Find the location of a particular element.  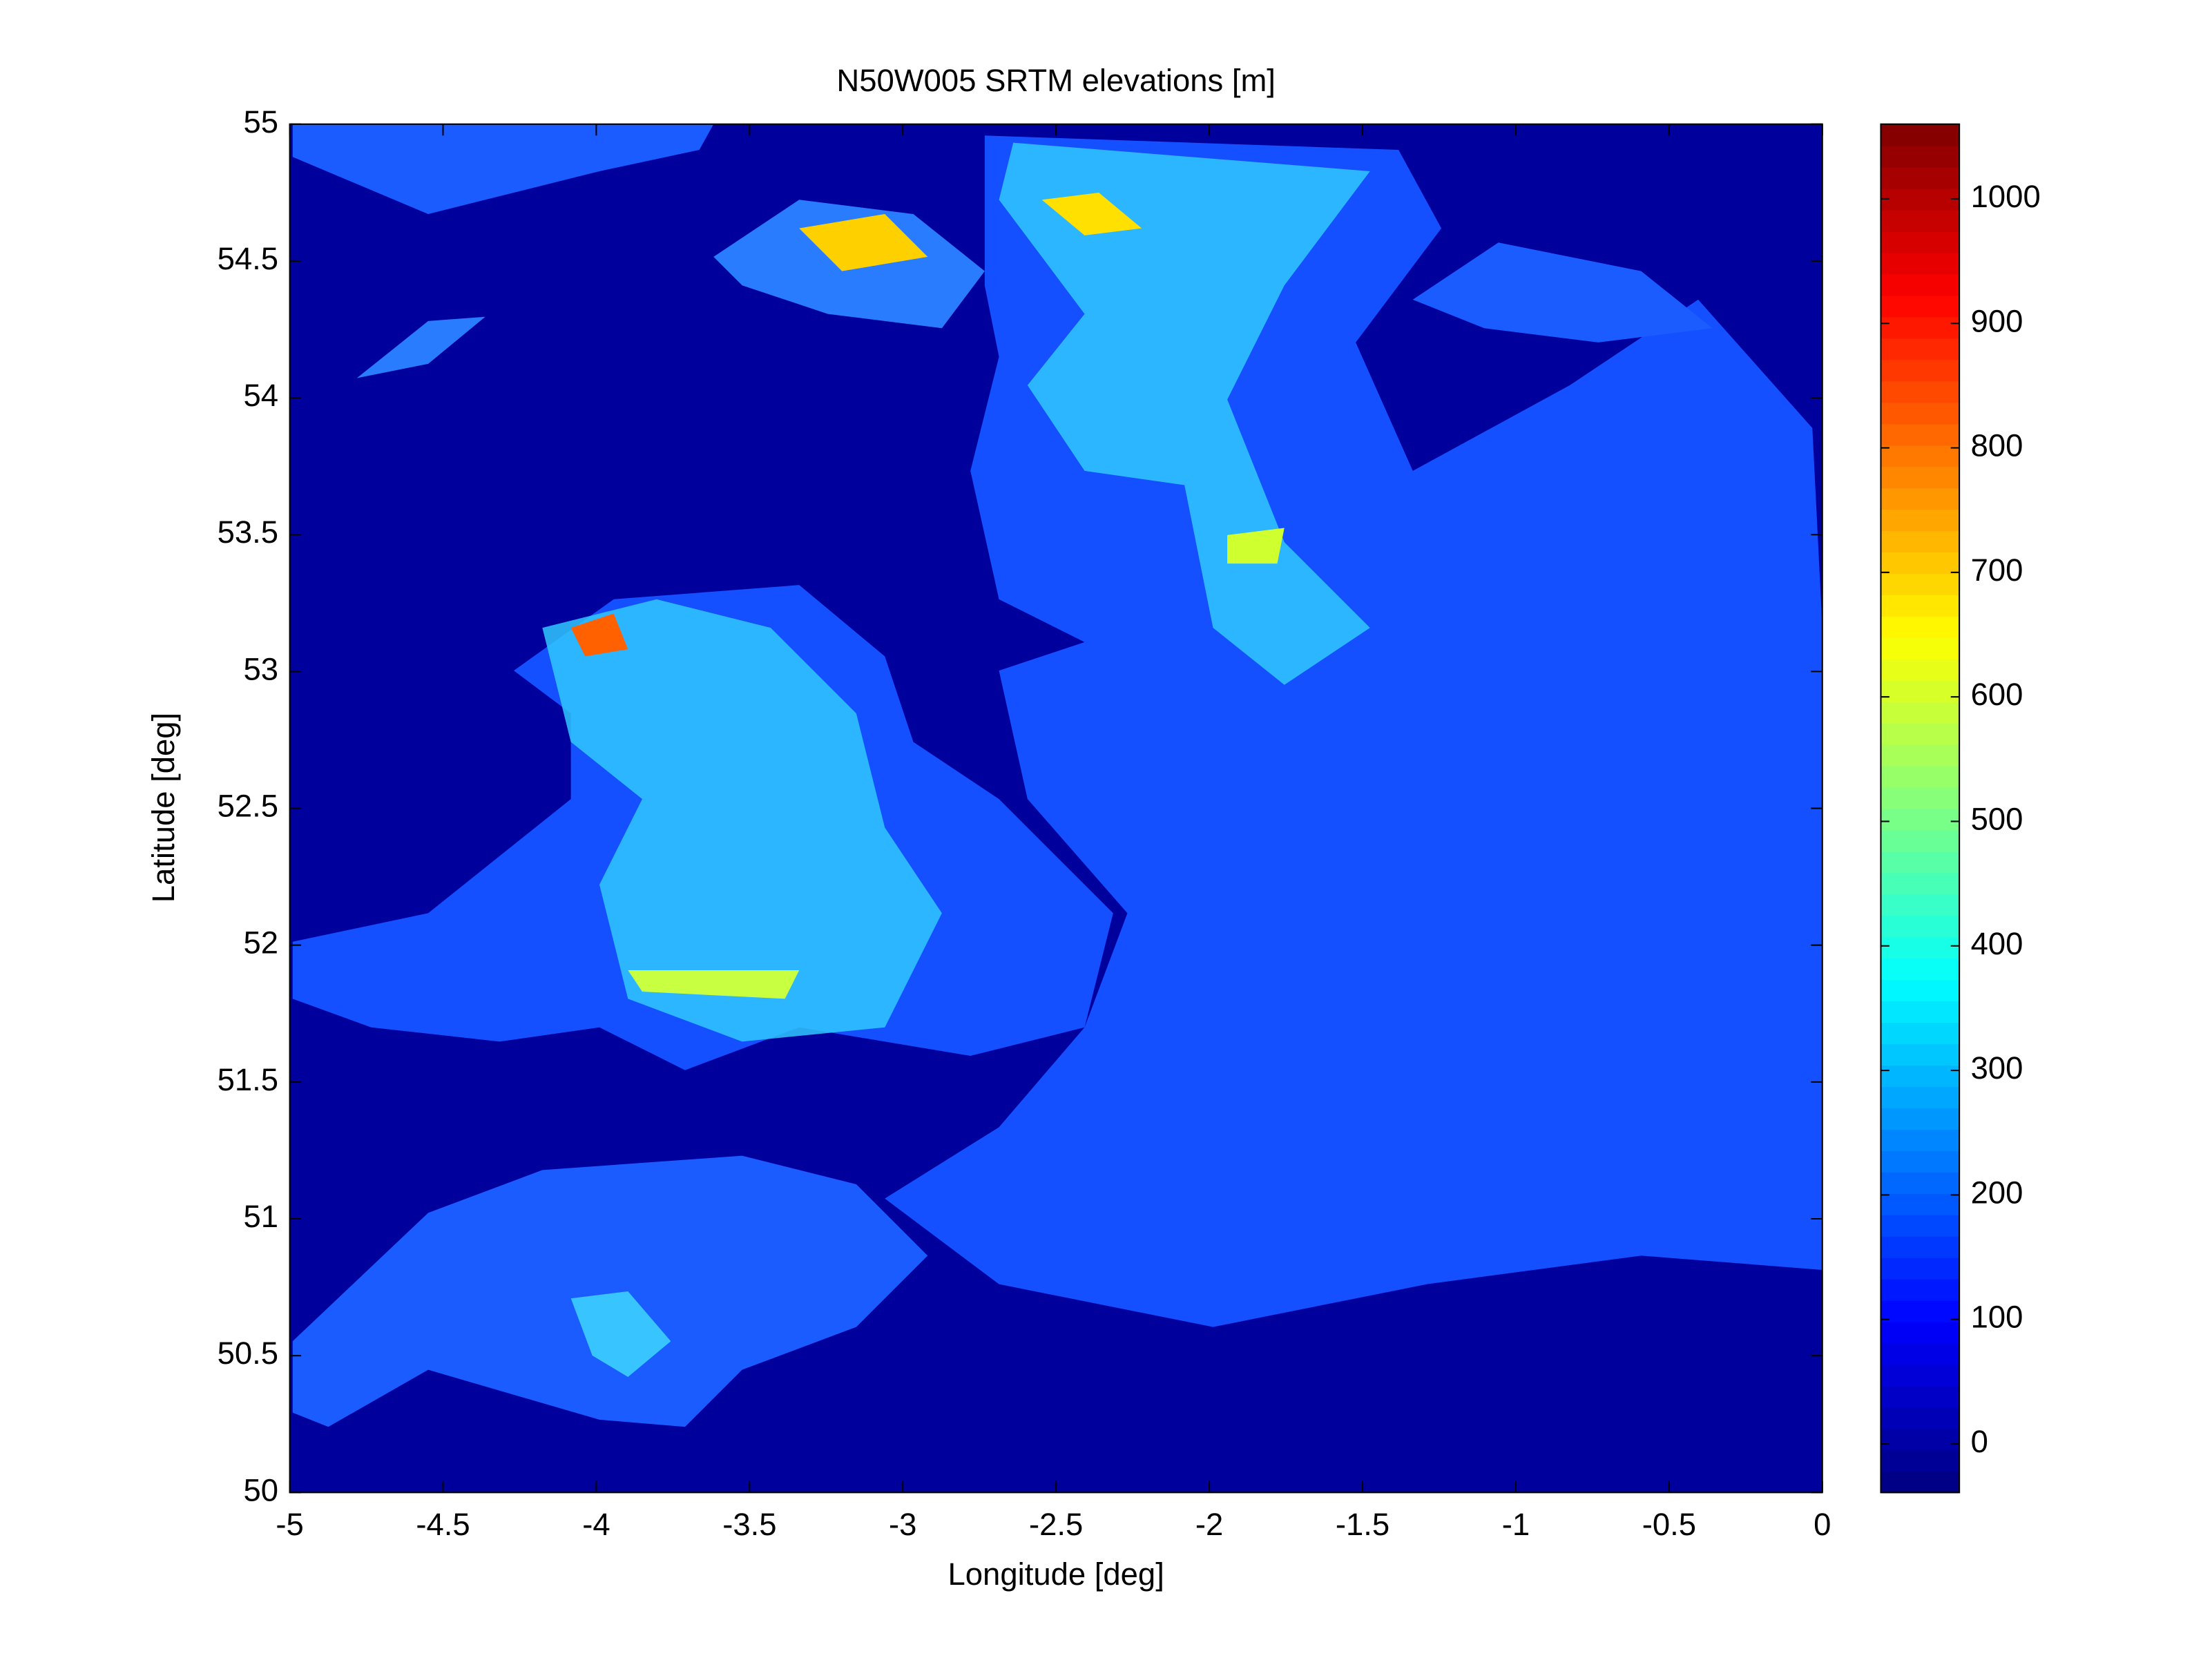

x-axis-label: Longitude [deg] is located at coordinates (1056, 1574).